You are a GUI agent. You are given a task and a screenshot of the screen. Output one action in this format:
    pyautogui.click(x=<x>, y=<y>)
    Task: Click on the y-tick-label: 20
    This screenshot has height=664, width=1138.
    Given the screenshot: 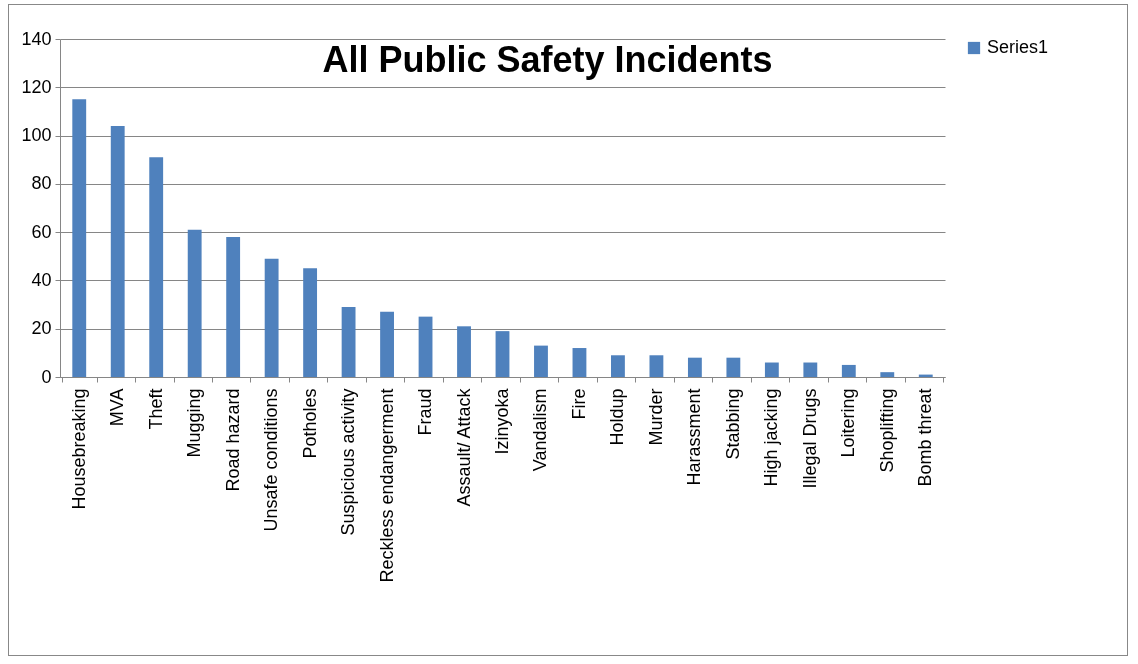 What is the action you would take?
    pyautogui.click(x=41, y=328)
    